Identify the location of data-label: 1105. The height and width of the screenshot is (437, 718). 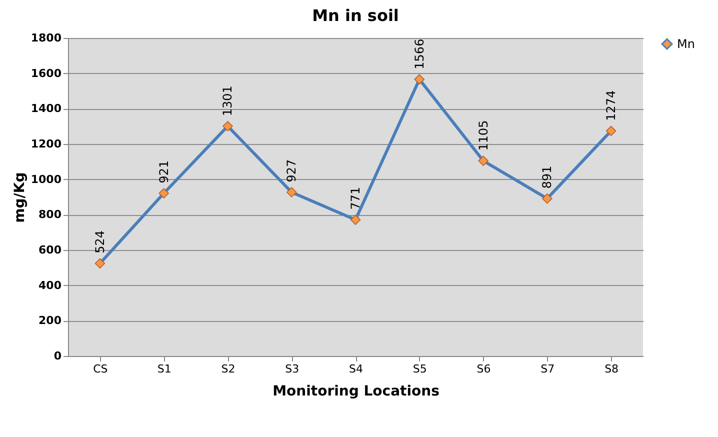
(483, 135).